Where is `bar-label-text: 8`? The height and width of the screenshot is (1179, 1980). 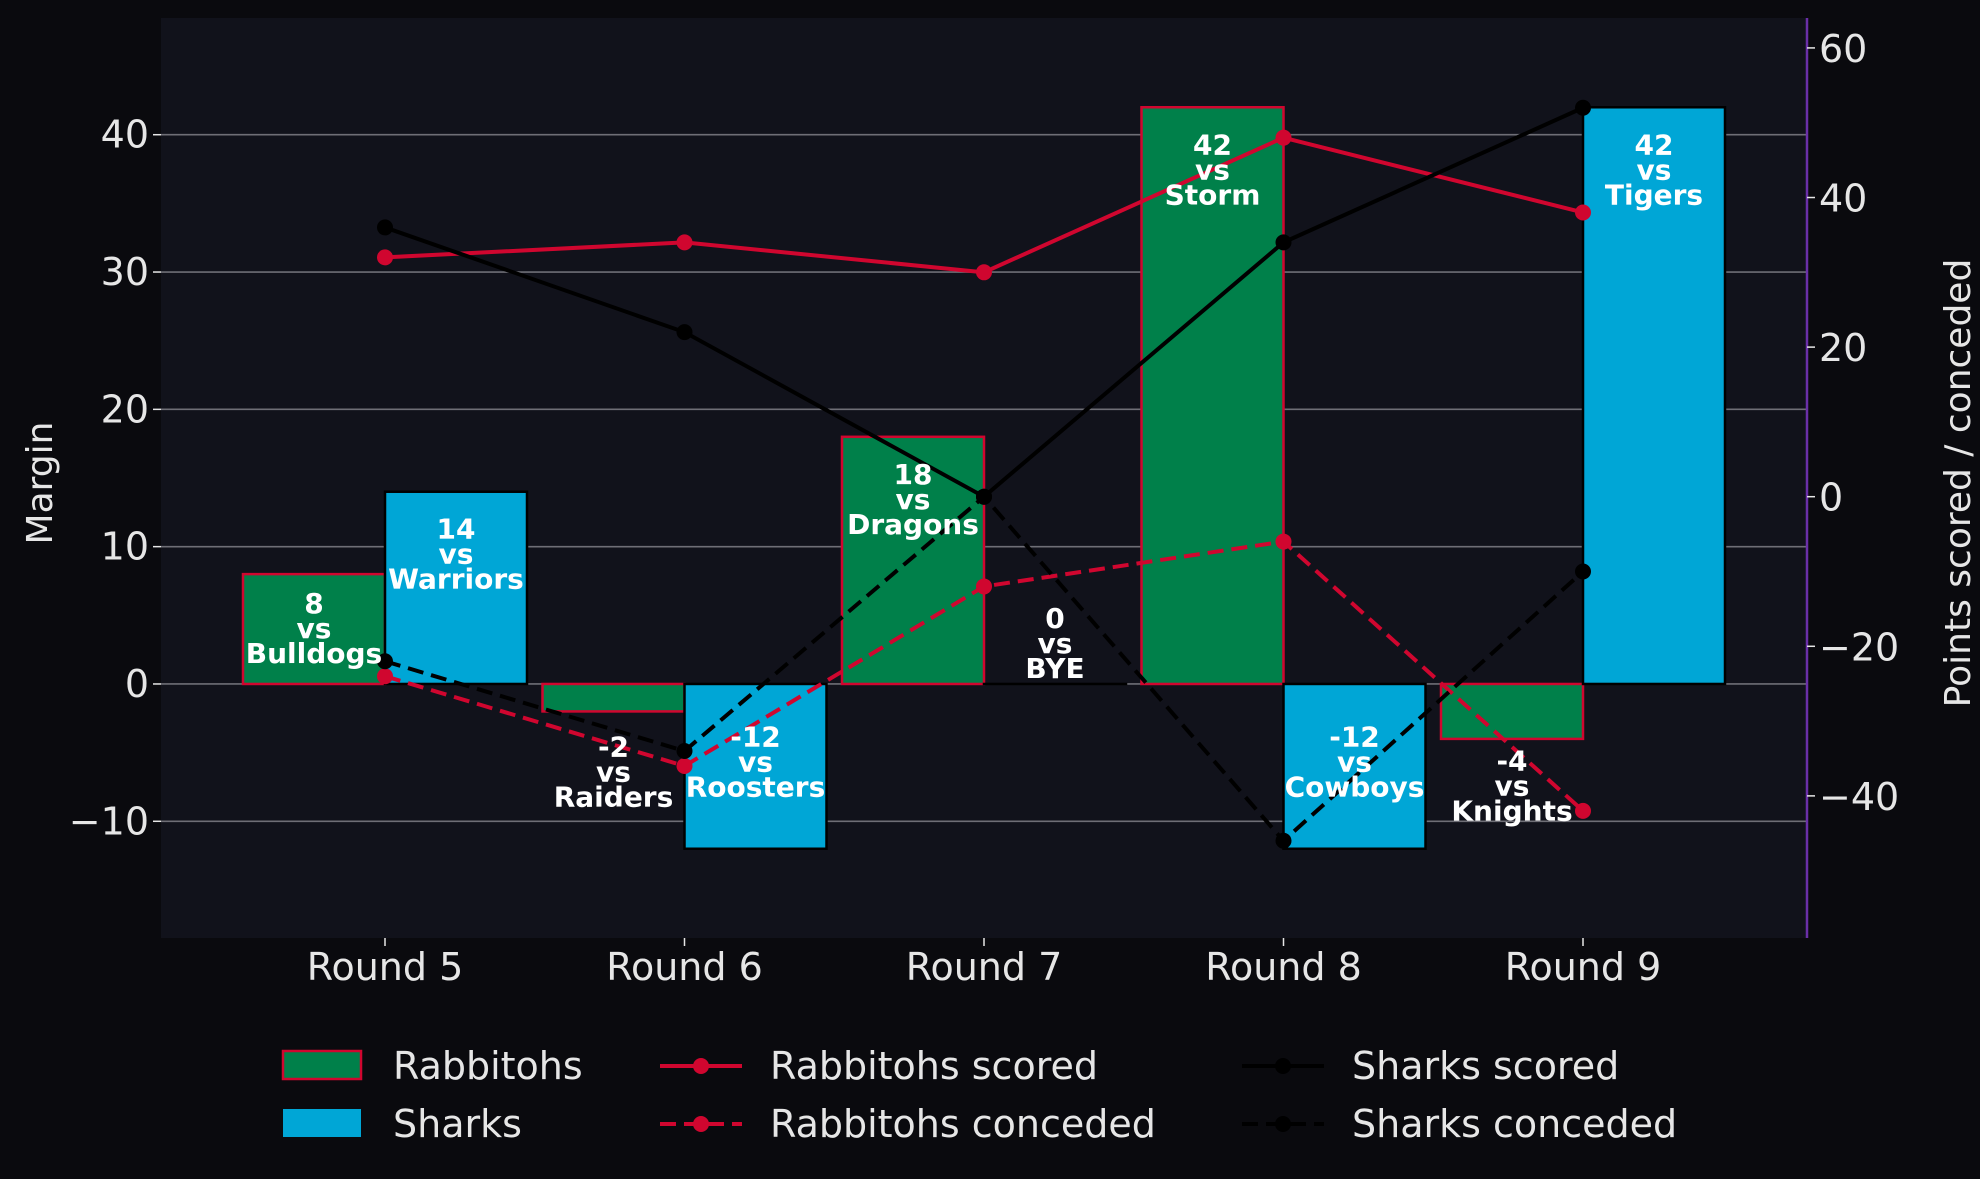
bar-label-text: 8 is located at coordinates (313, 603).